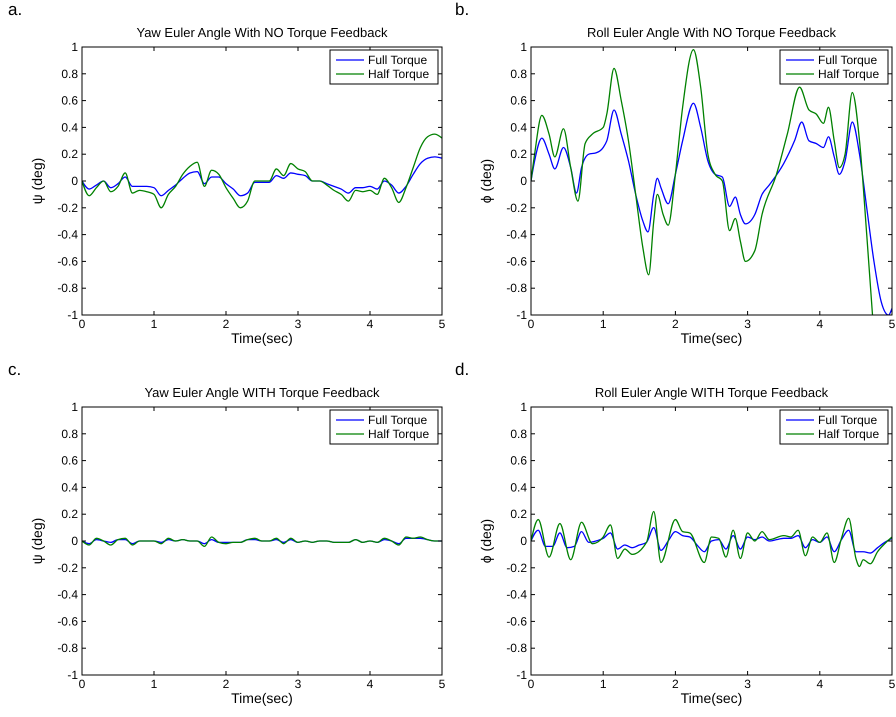 The width and height of the screenshot is (896, 717). Describe the element at coordinates (15, 369) in the screenshot. I see `text: c.` at that location.